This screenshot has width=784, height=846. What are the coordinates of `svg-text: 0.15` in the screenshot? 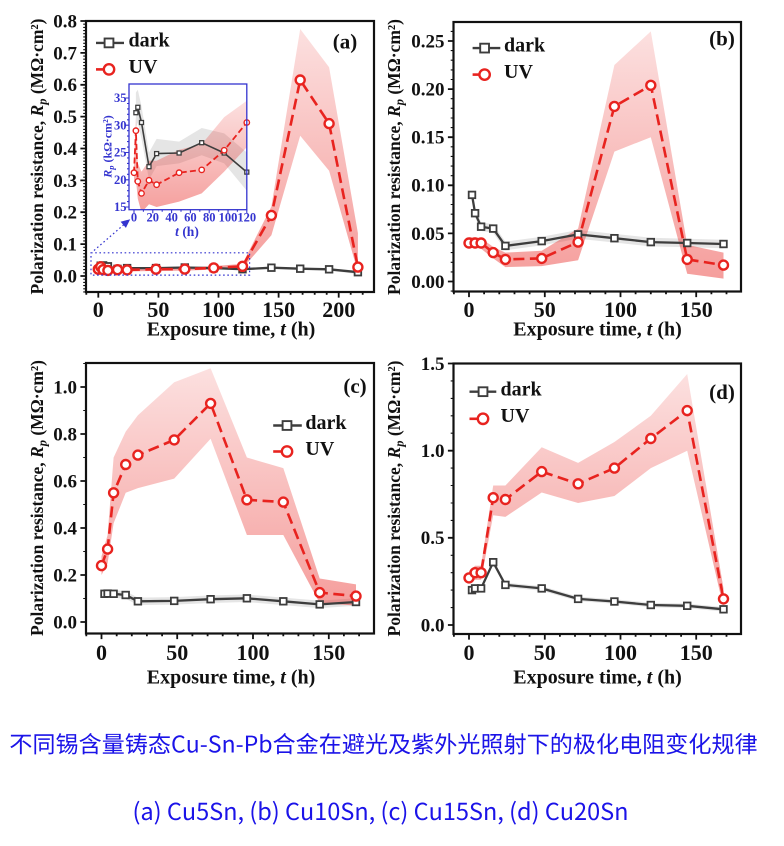 It's located at (427, 138).